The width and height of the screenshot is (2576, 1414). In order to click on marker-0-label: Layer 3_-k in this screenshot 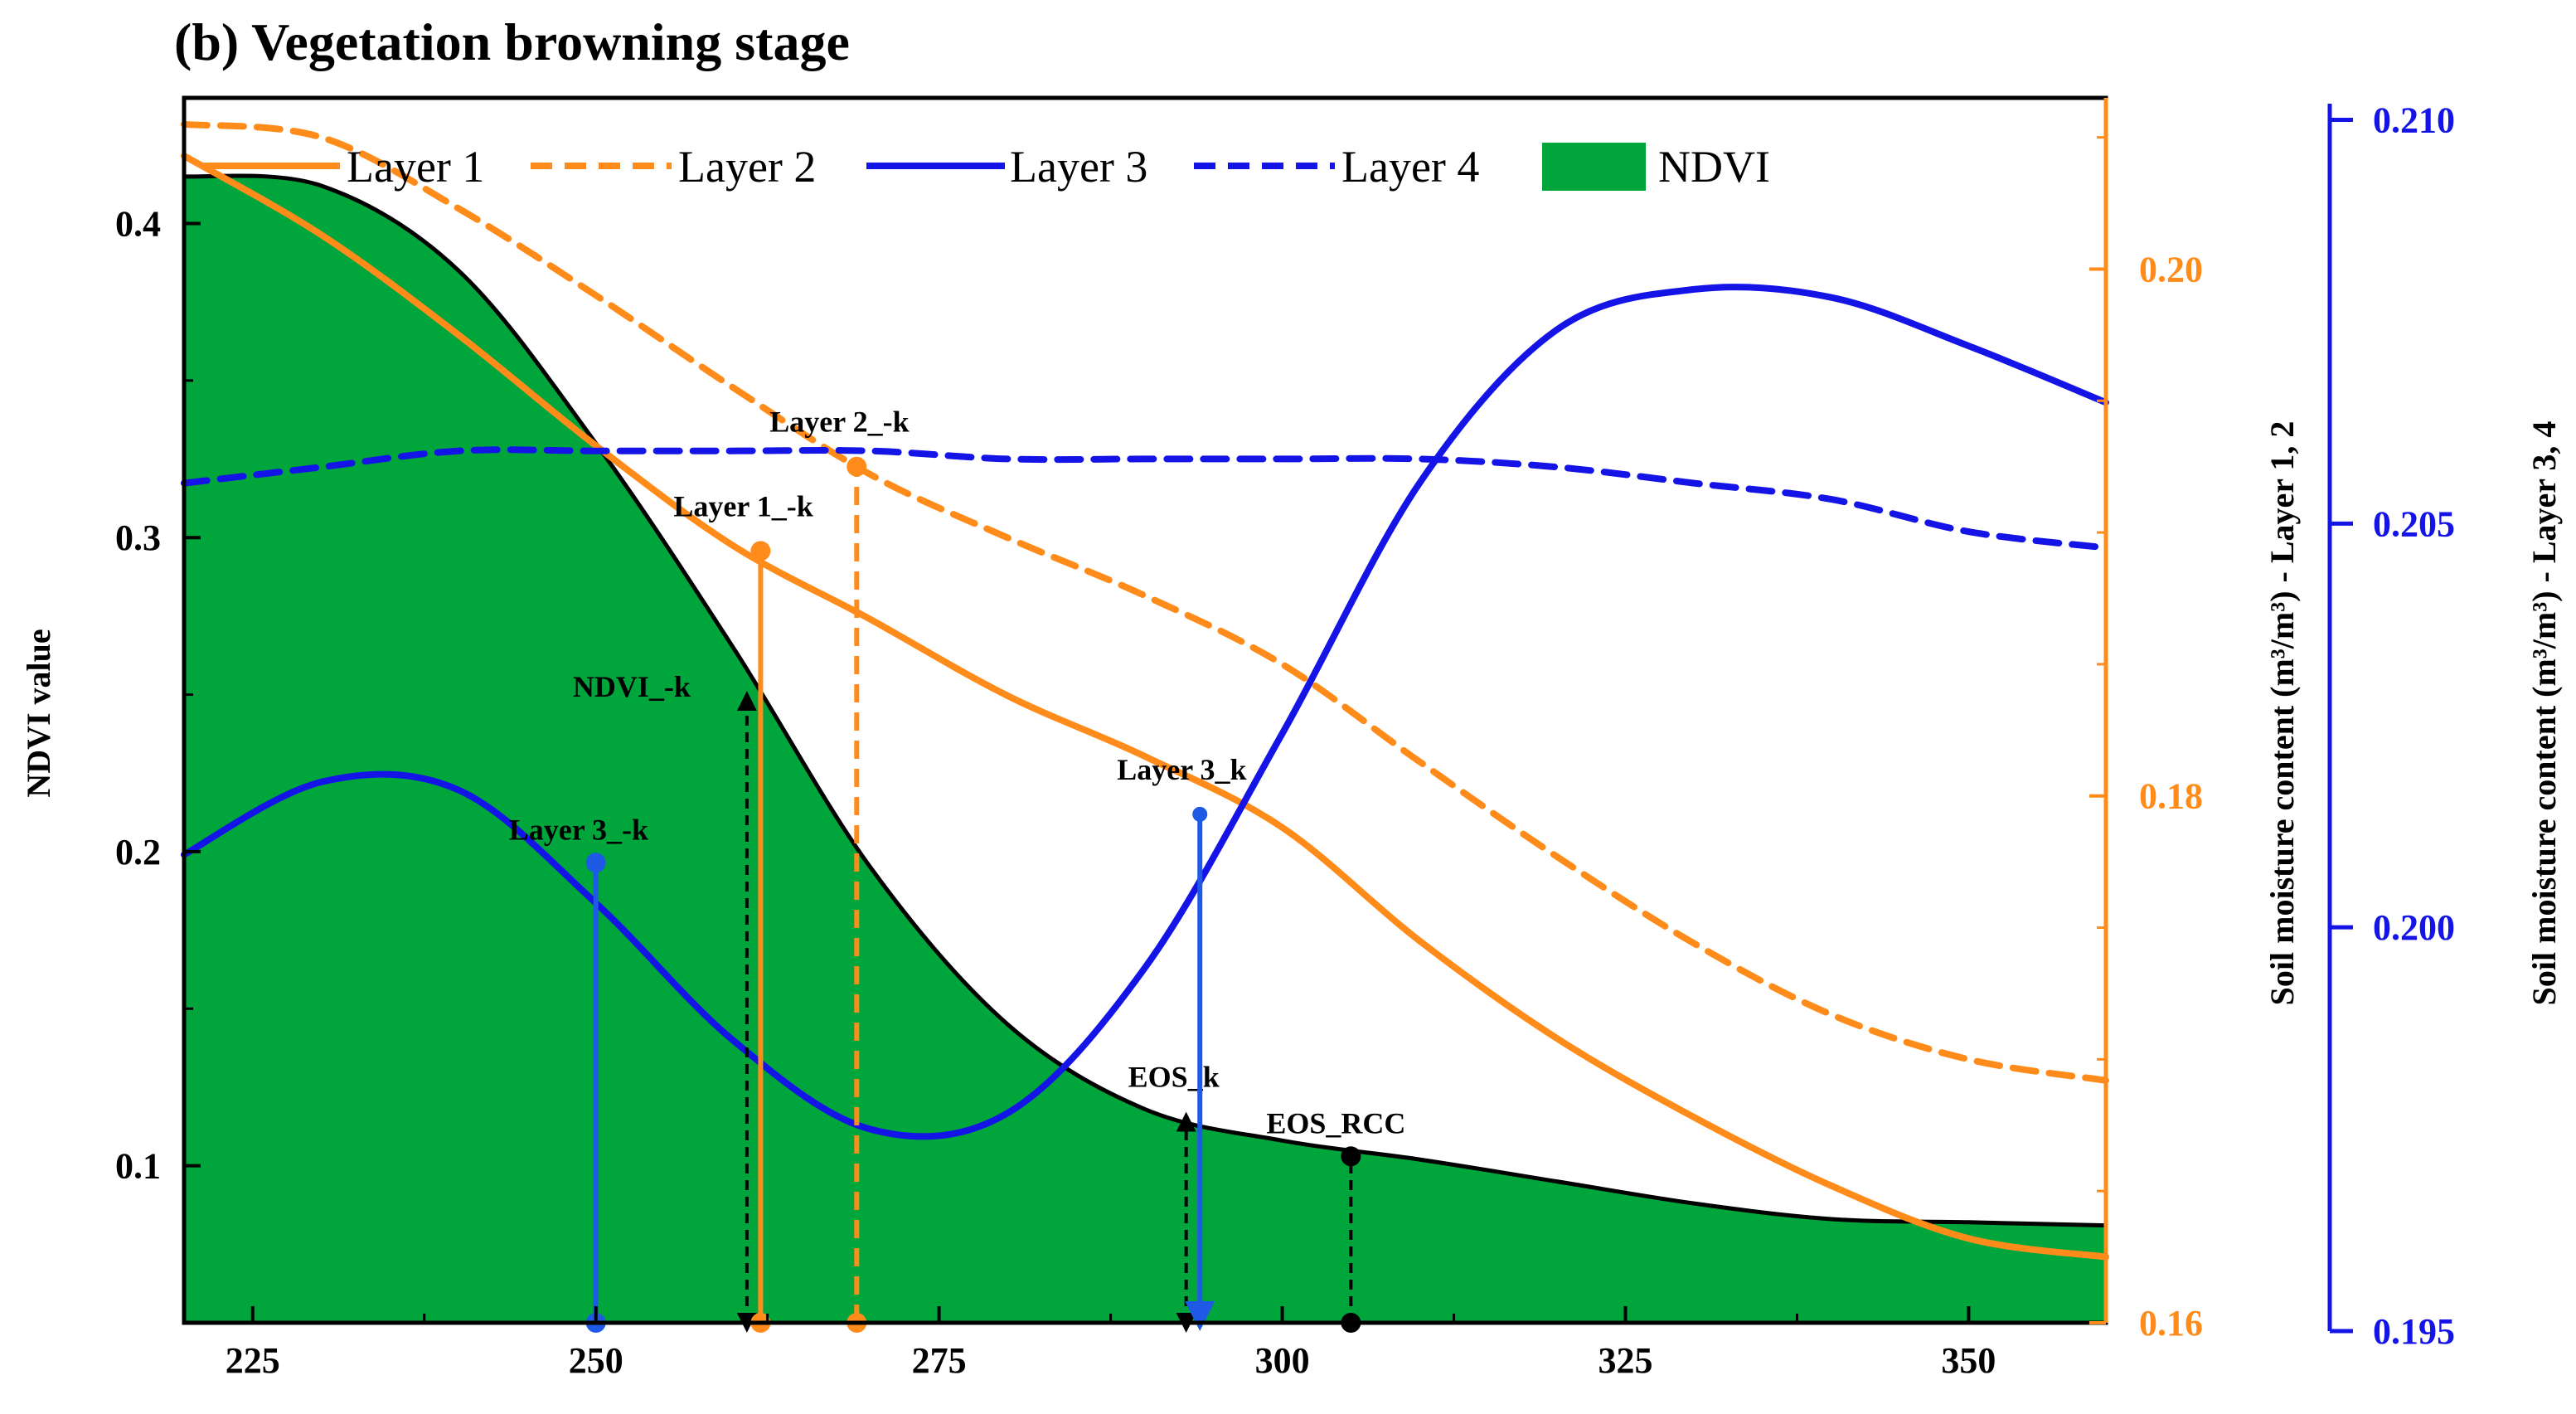, I will do `click(578, 829)`.